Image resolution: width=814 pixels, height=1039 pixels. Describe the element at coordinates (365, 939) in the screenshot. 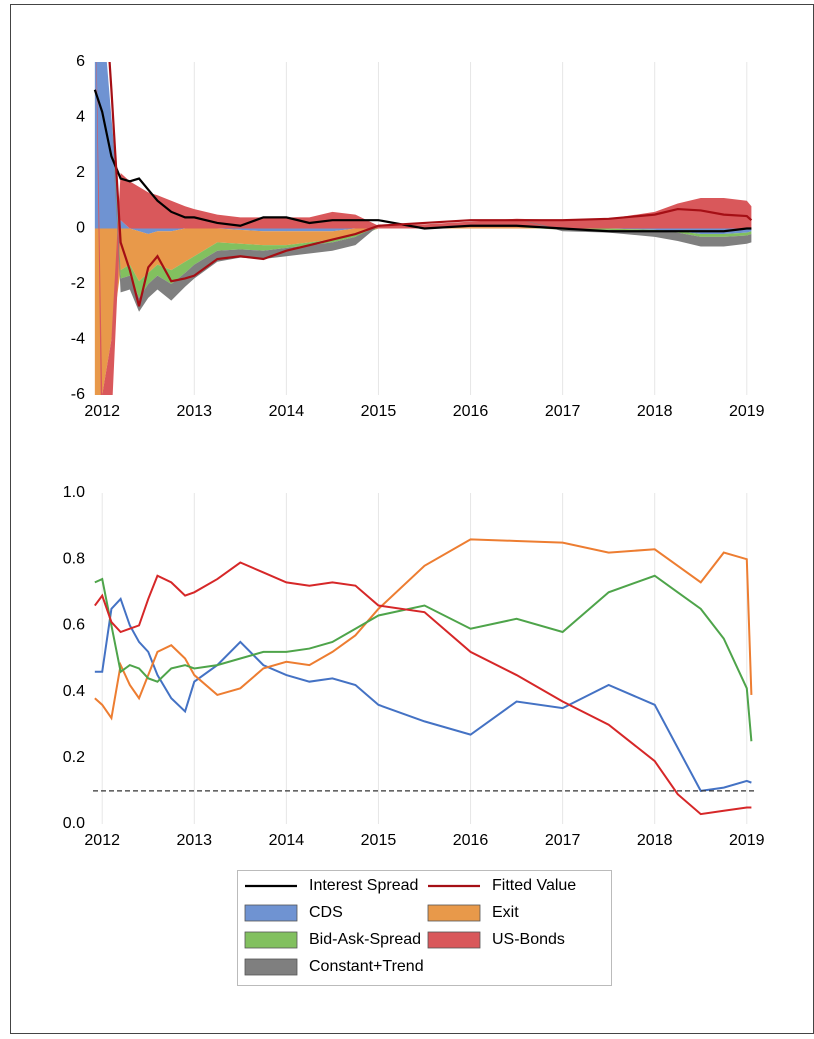

I see `legend-label: Bid-Ask-Spread` at that location.